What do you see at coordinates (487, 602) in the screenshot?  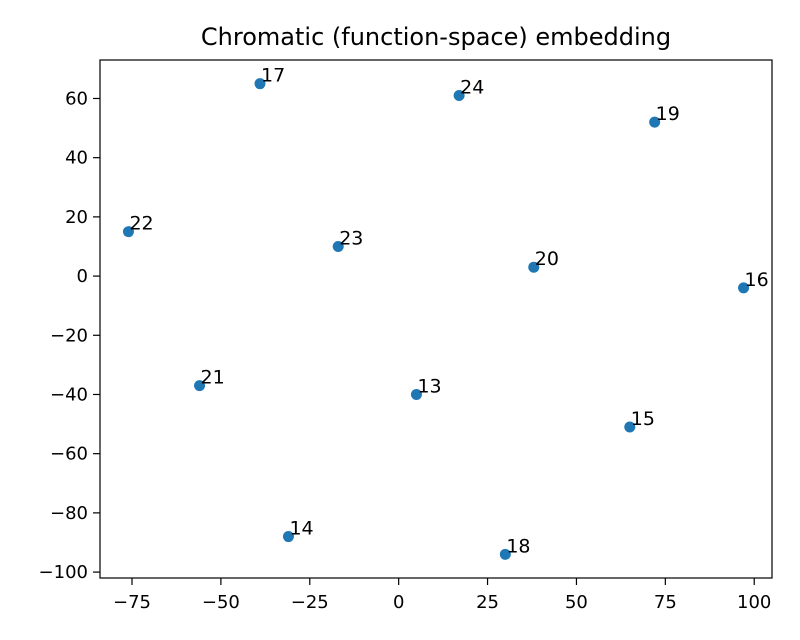 I see `x-tick-label: 25` at bounding box center [487, 602].